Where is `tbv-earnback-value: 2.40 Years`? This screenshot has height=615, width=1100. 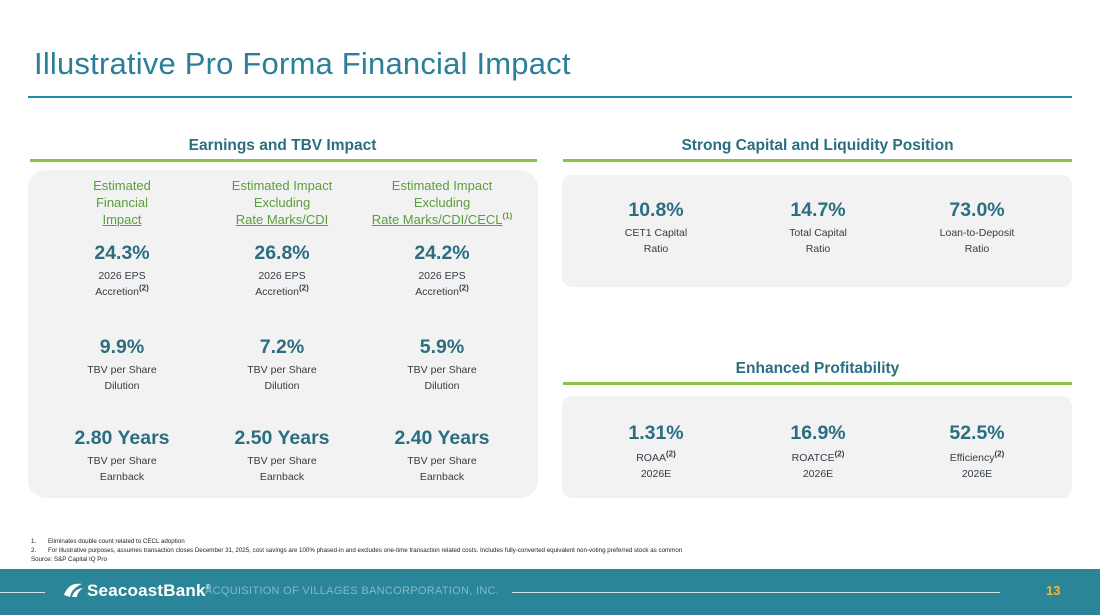
tbv-earnback-value: 2.40 Years is located at coordinates (442, 438).